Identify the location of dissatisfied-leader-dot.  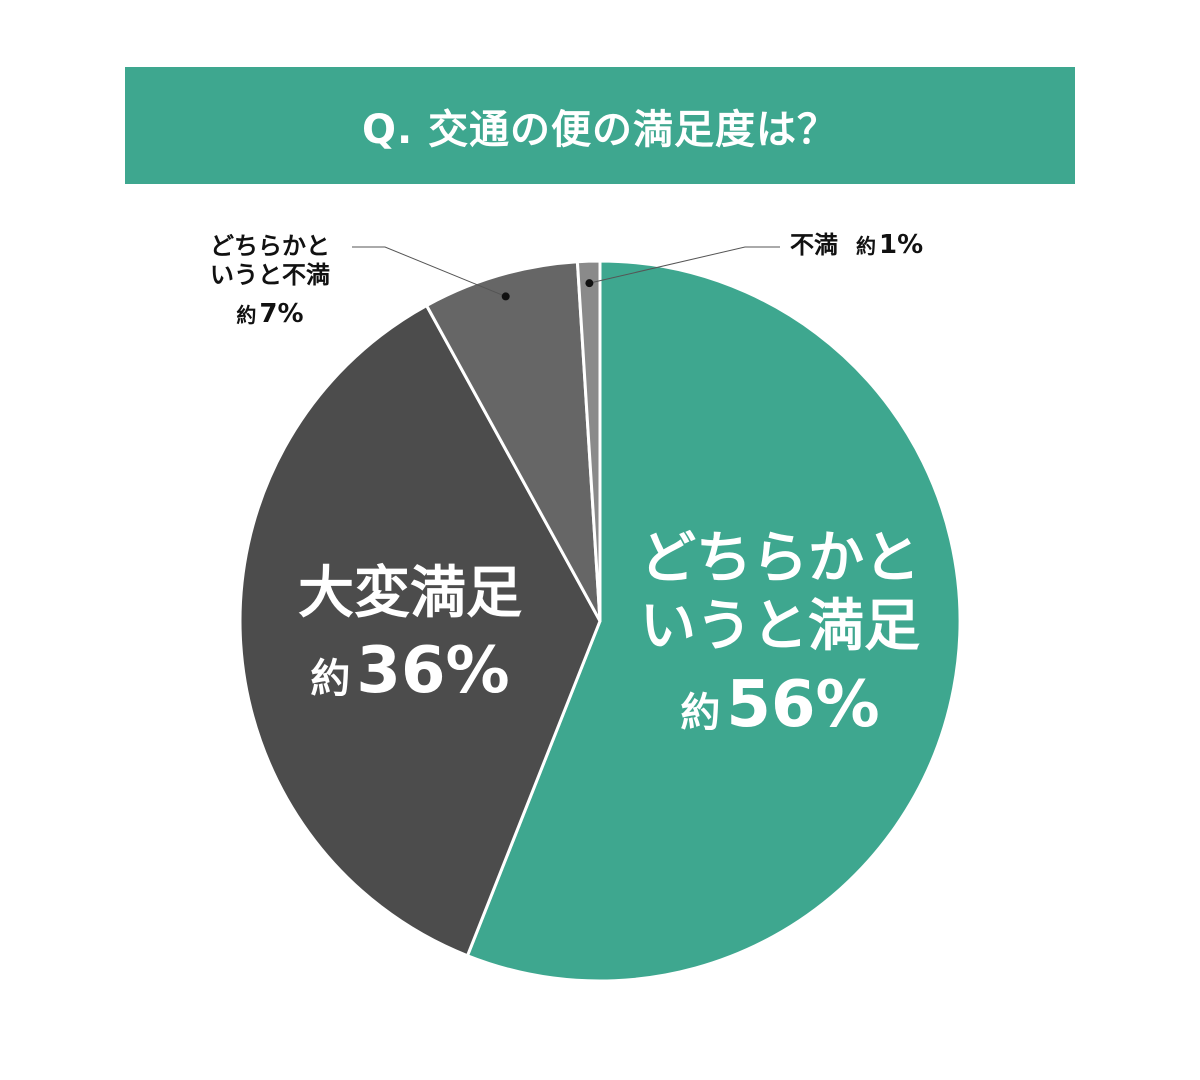
(589, 283).